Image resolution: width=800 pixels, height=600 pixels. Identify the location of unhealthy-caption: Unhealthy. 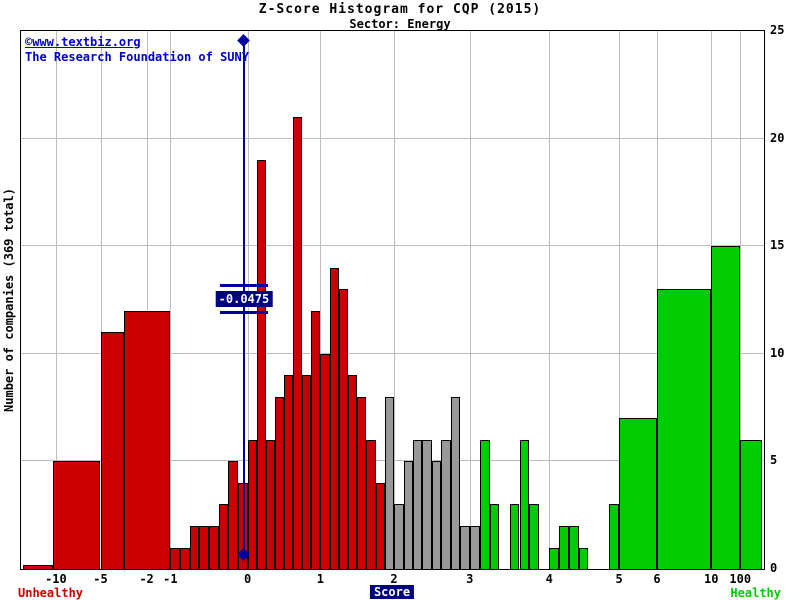
(51, 593).